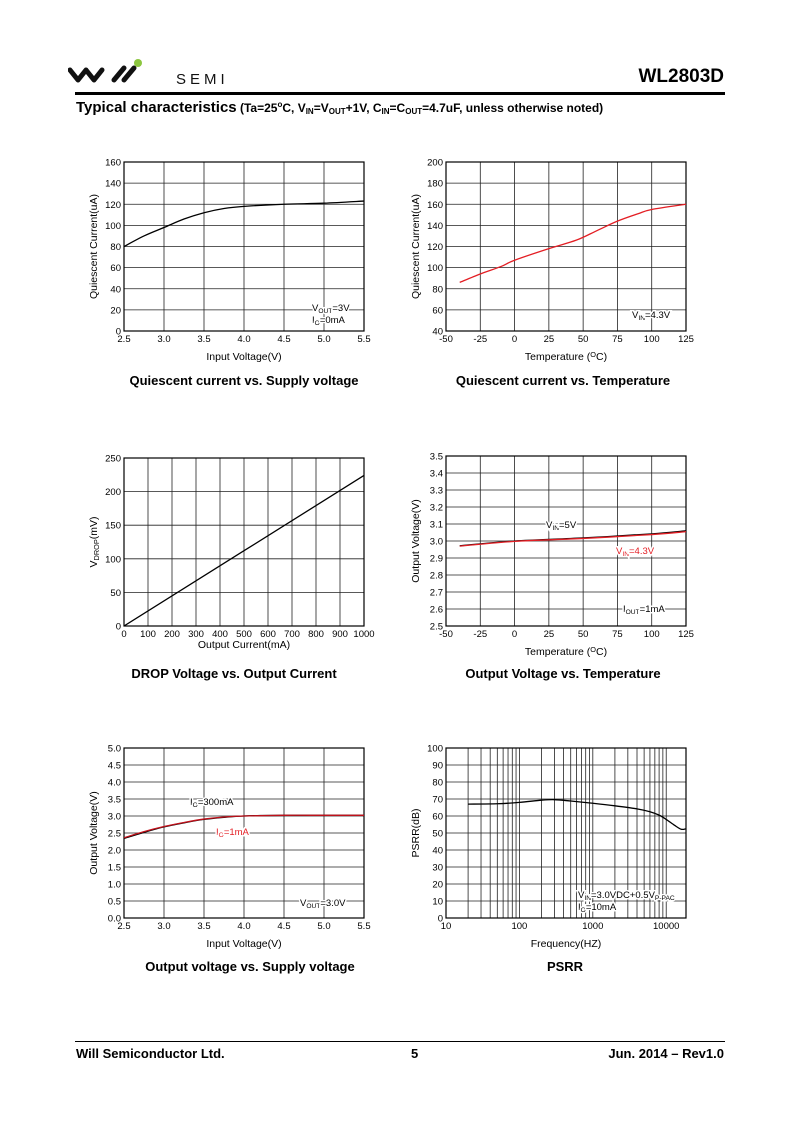 The height and width of the screenshot is (1131, 800). I want to click on x-tick-label: 700, so click(292, 634).